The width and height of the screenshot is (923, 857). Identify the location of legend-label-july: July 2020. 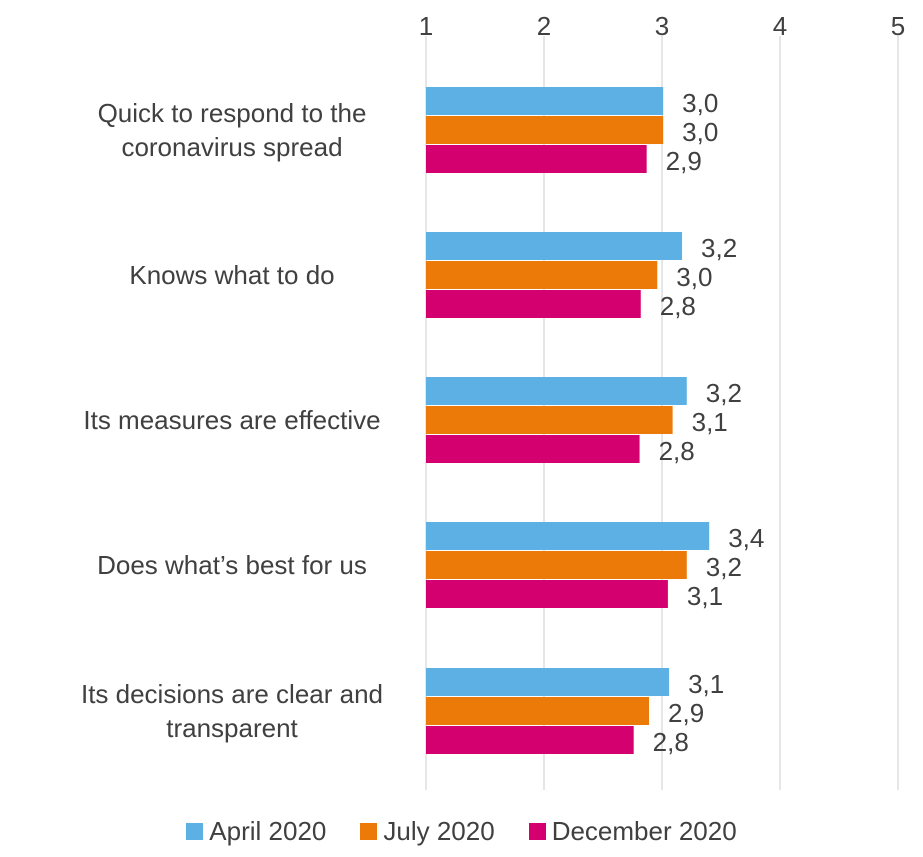
(439, 831).